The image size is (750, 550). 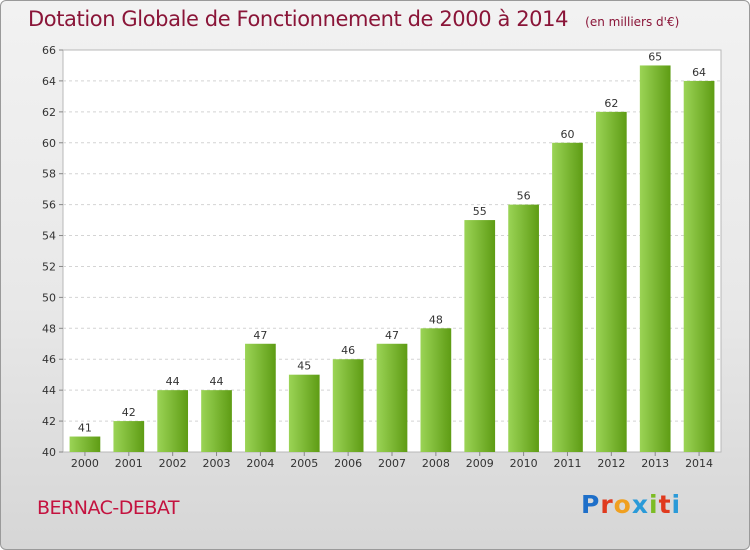 What do you see at coordinates (348, 350) in the screenshot?
I see `data-label-2006: 46` at bounding box center [348, 350].